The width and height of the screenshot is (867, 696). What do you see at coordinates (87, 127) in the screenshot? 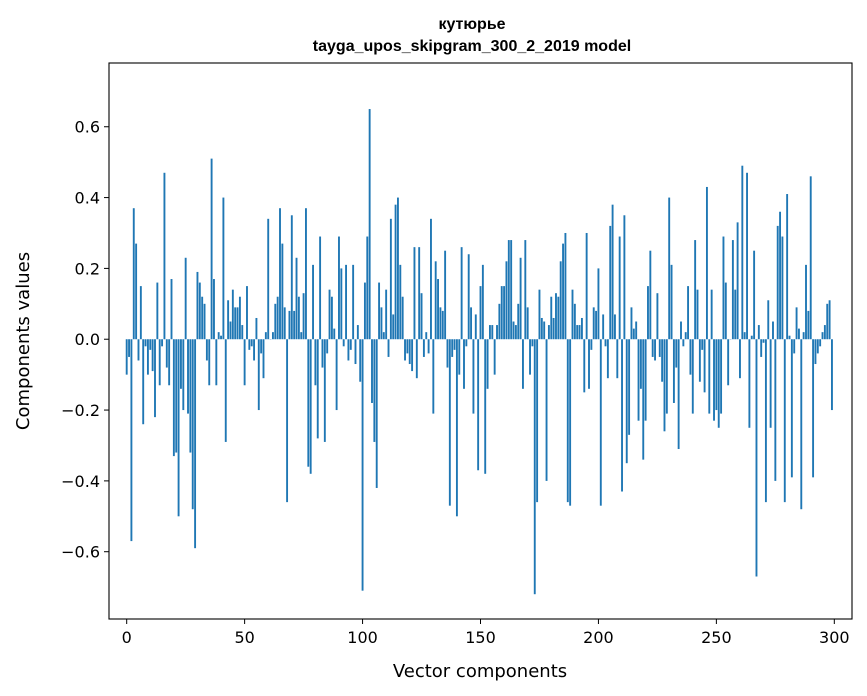
I see `y-tick-label: 0.6` at bounding box center [87, 127].